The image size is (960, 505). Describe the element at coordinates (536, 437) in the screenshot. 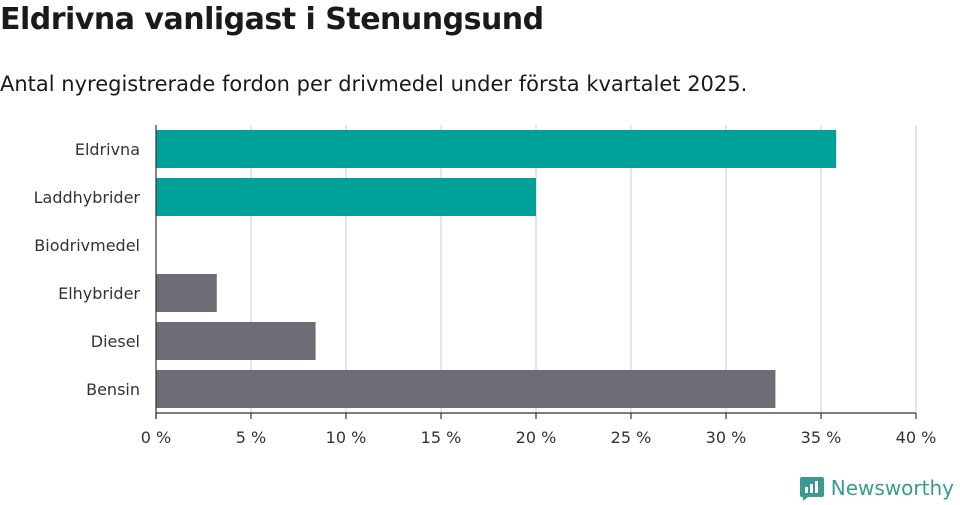

I see `x-tick-label: 20 %` at that location.